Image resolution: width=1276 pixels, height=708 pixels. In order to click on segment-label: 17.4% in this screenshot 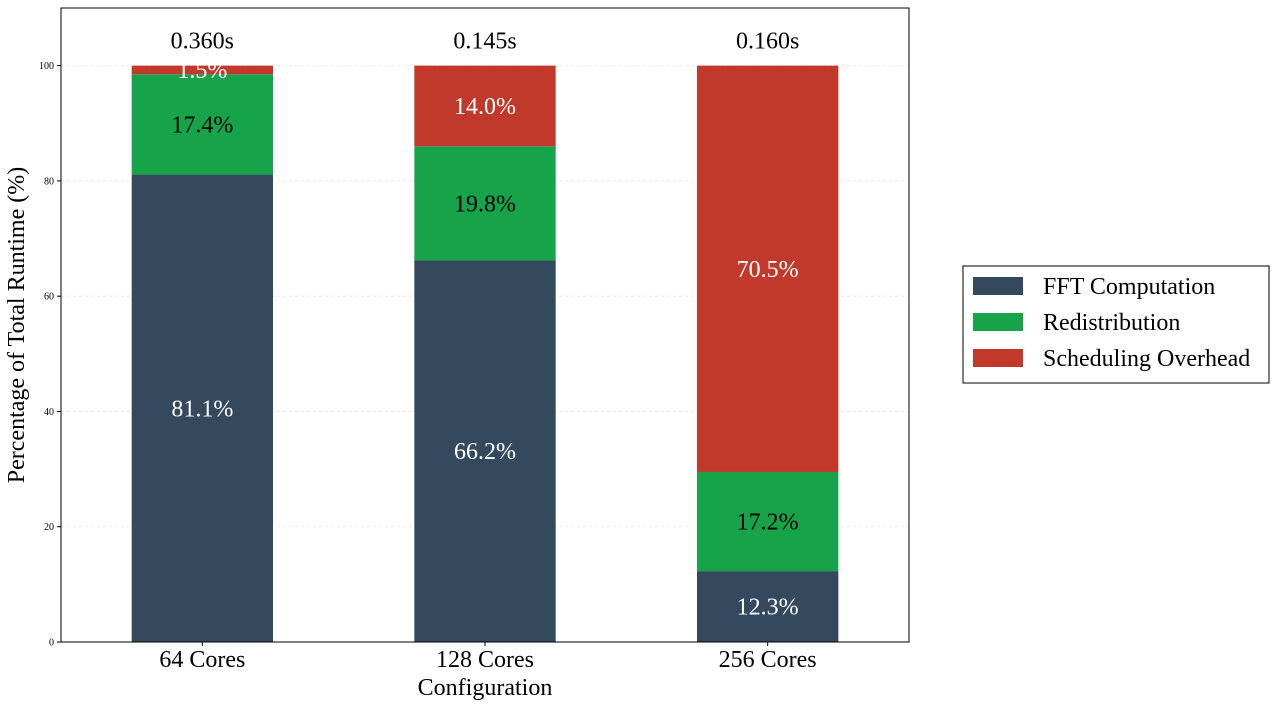, I will do `click(202, 125)`.